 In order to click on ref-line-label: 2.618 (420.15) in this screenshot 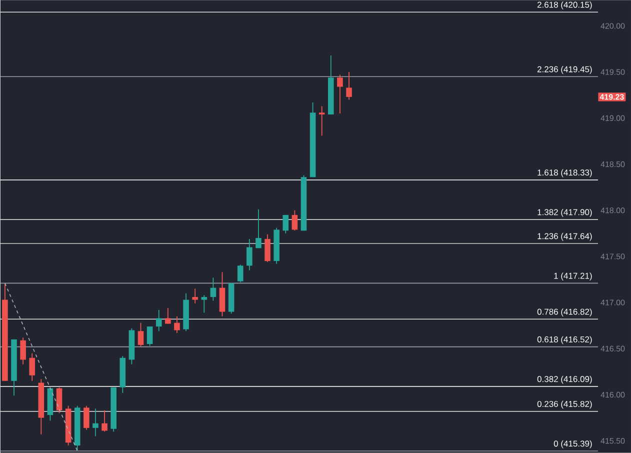, I will do `click(564, 6)`.